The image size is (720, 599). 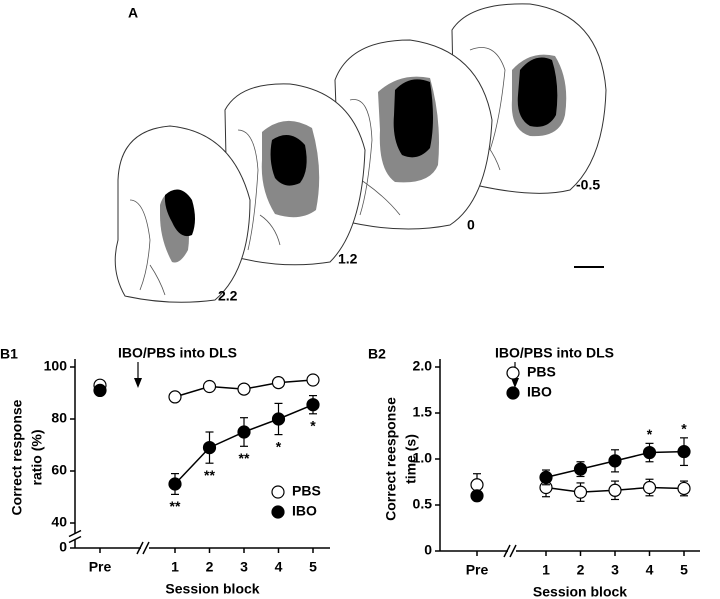 I want to click on y-tick-label: 40, so click(x=59, y=522).